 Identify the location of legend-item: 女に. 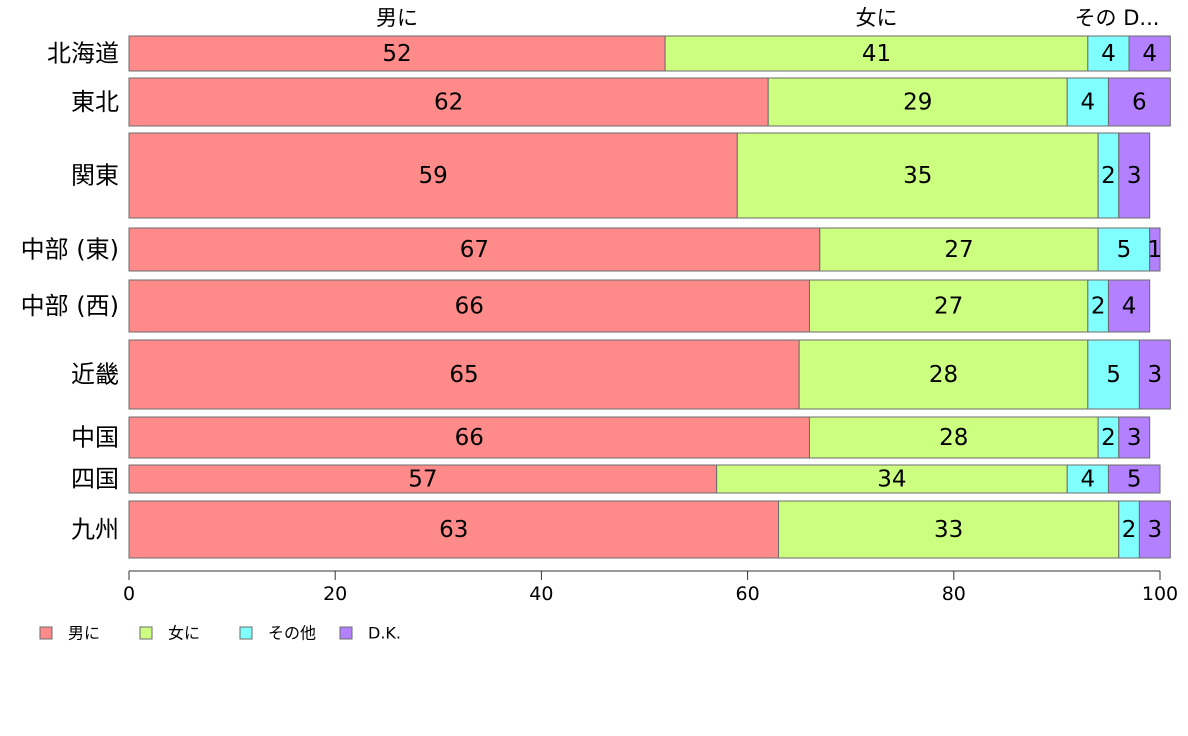
(169, 633).